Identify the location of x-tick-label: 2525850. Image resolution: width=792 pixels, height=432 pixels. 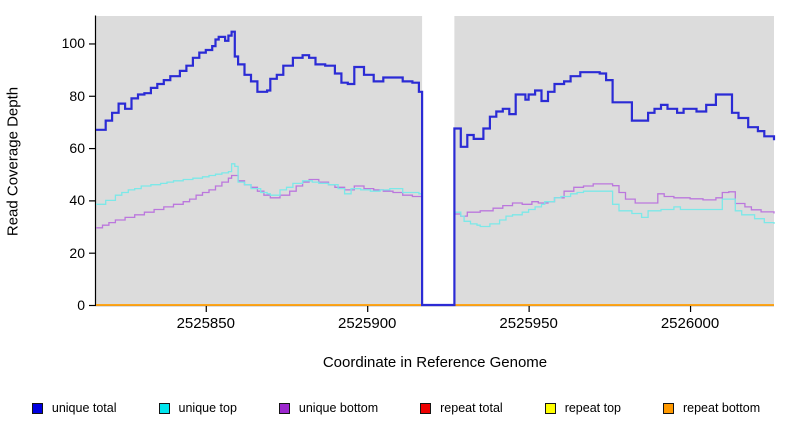
(205, 323).